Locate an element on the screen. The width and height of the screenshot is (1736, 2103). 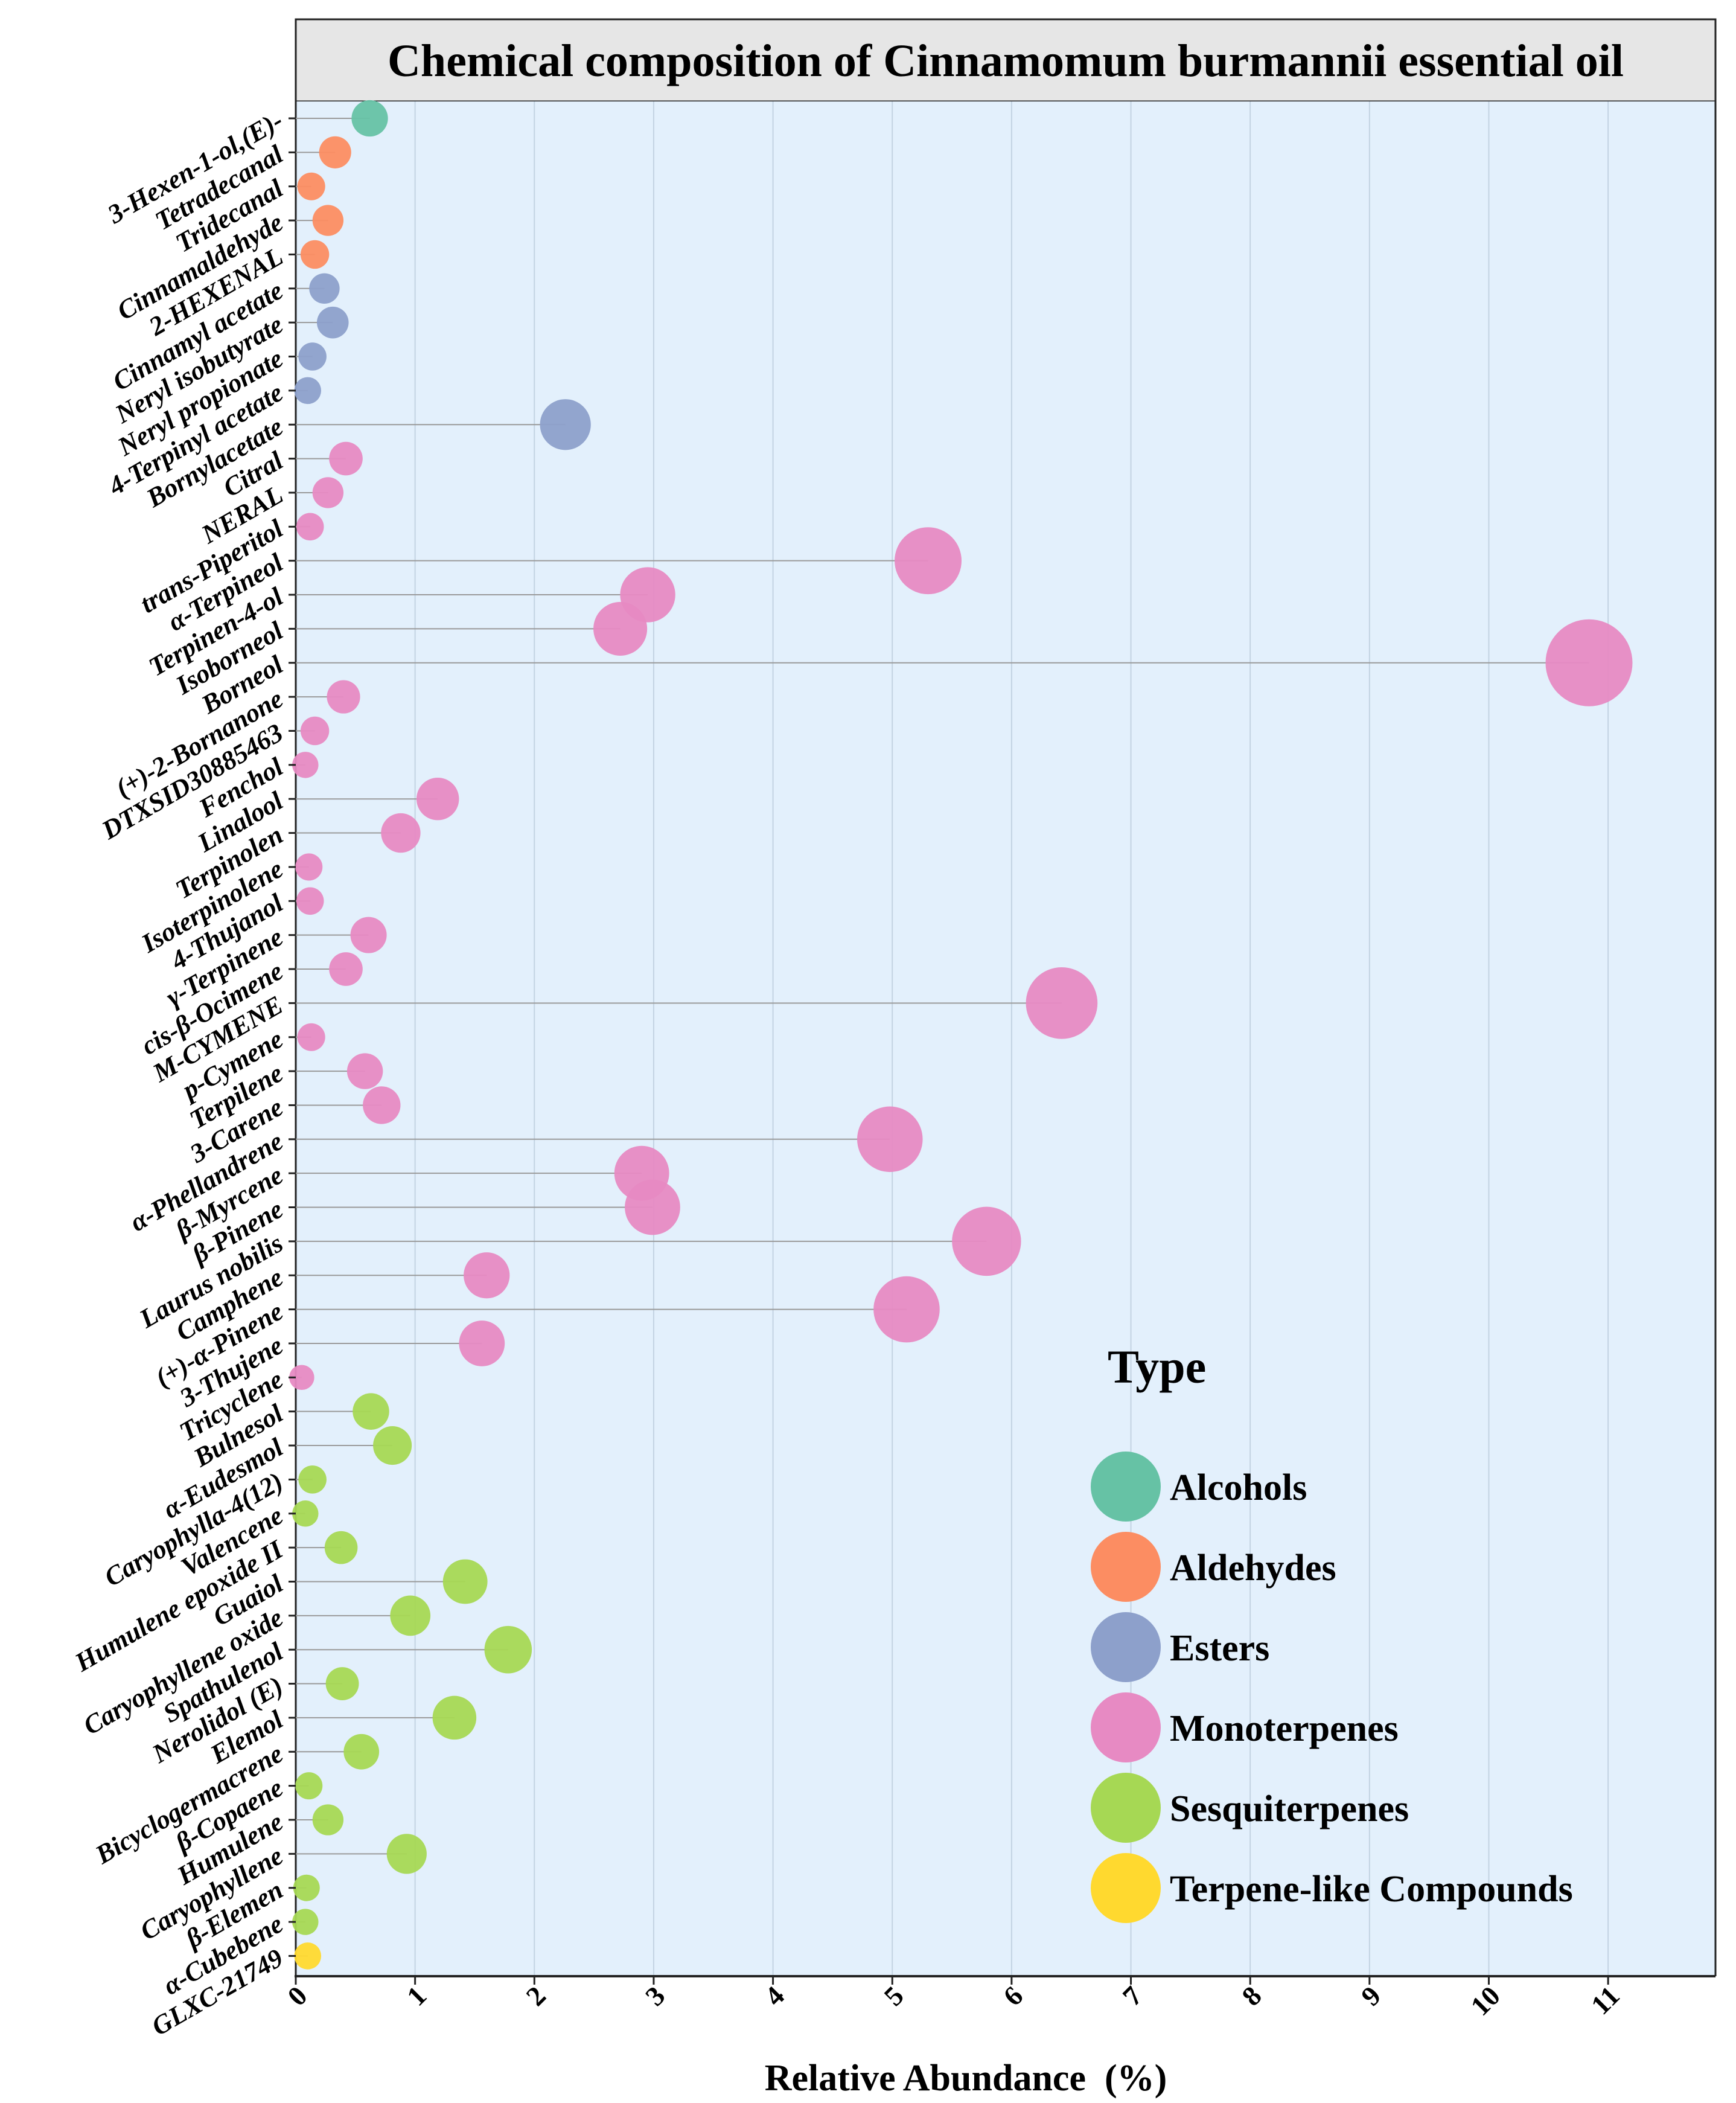
bubble-elemol is located at coordinates (455, 1717).